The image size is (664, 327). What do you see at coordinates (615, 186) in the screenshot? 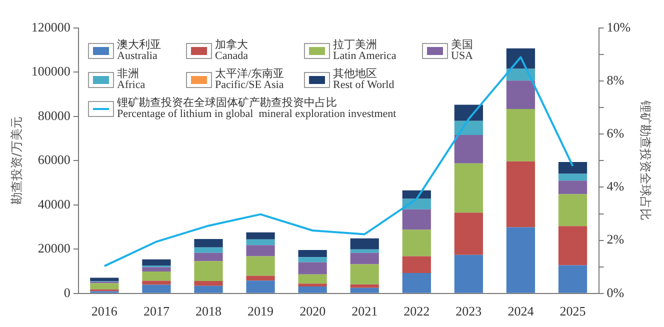
I see `y2-tick-label: 4%` at bounding box center [615, 186].